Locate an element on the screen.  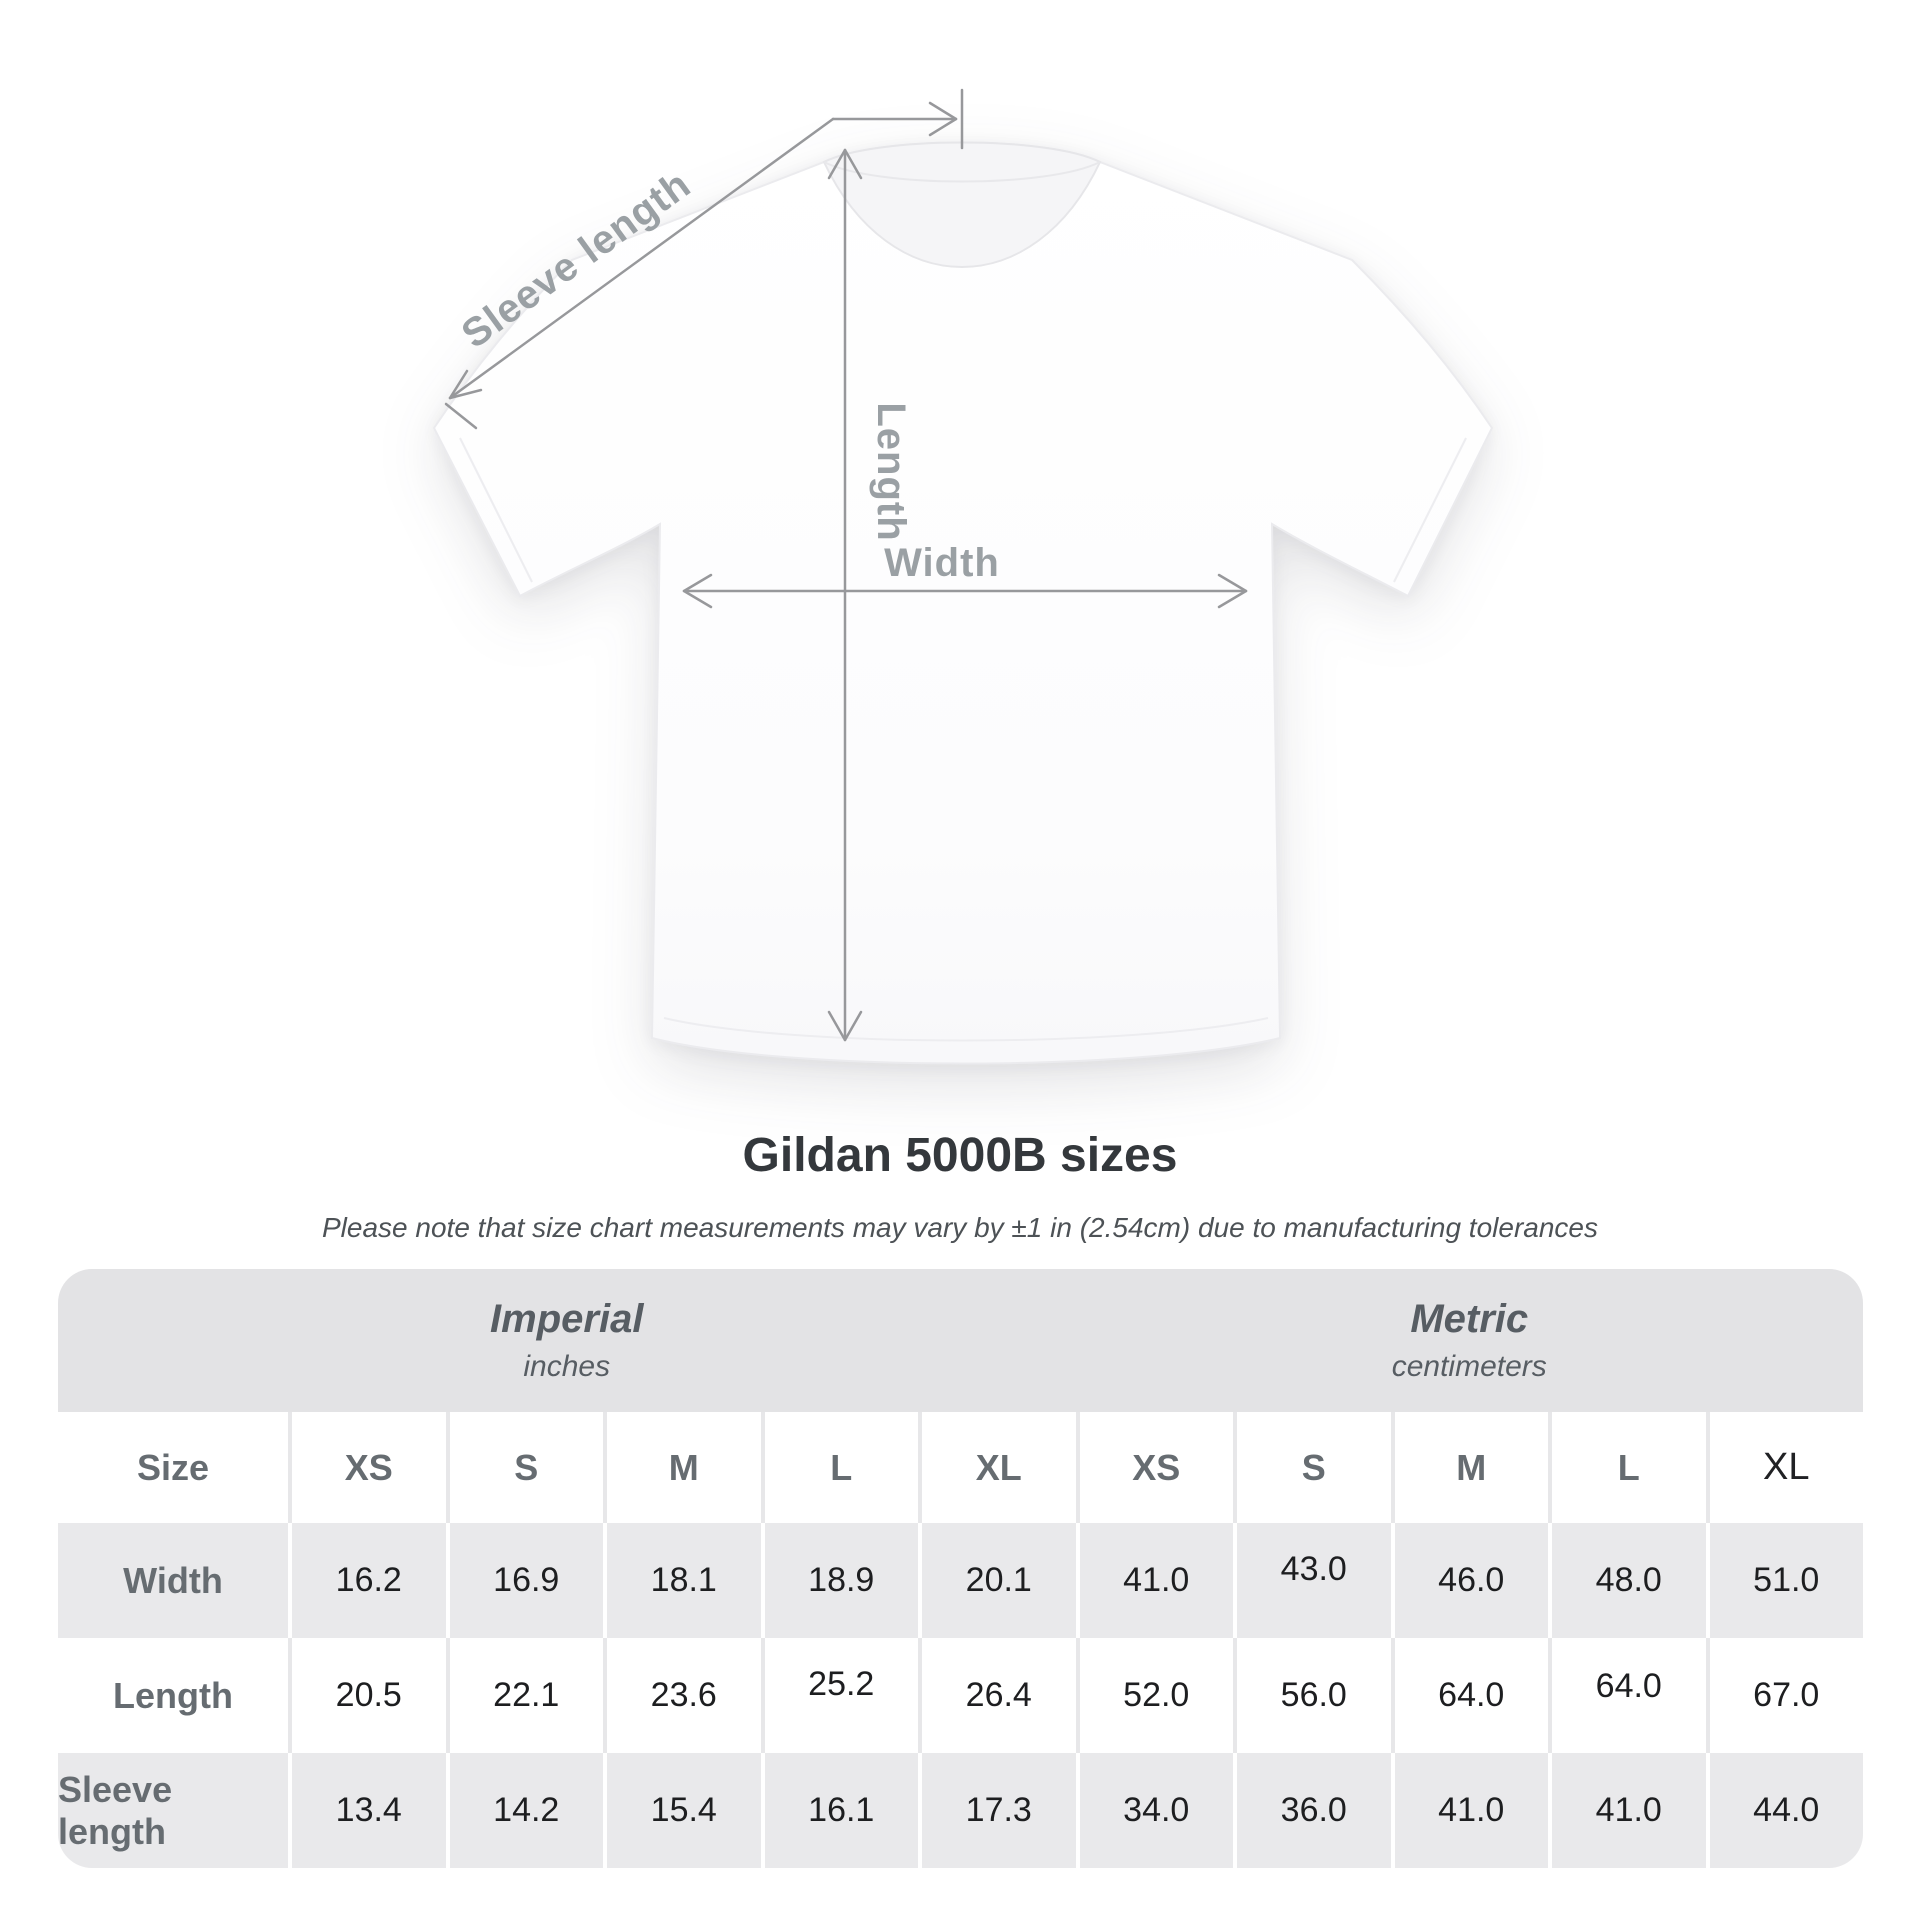
length-dimension-arrow is located at coordinates (845, 595).